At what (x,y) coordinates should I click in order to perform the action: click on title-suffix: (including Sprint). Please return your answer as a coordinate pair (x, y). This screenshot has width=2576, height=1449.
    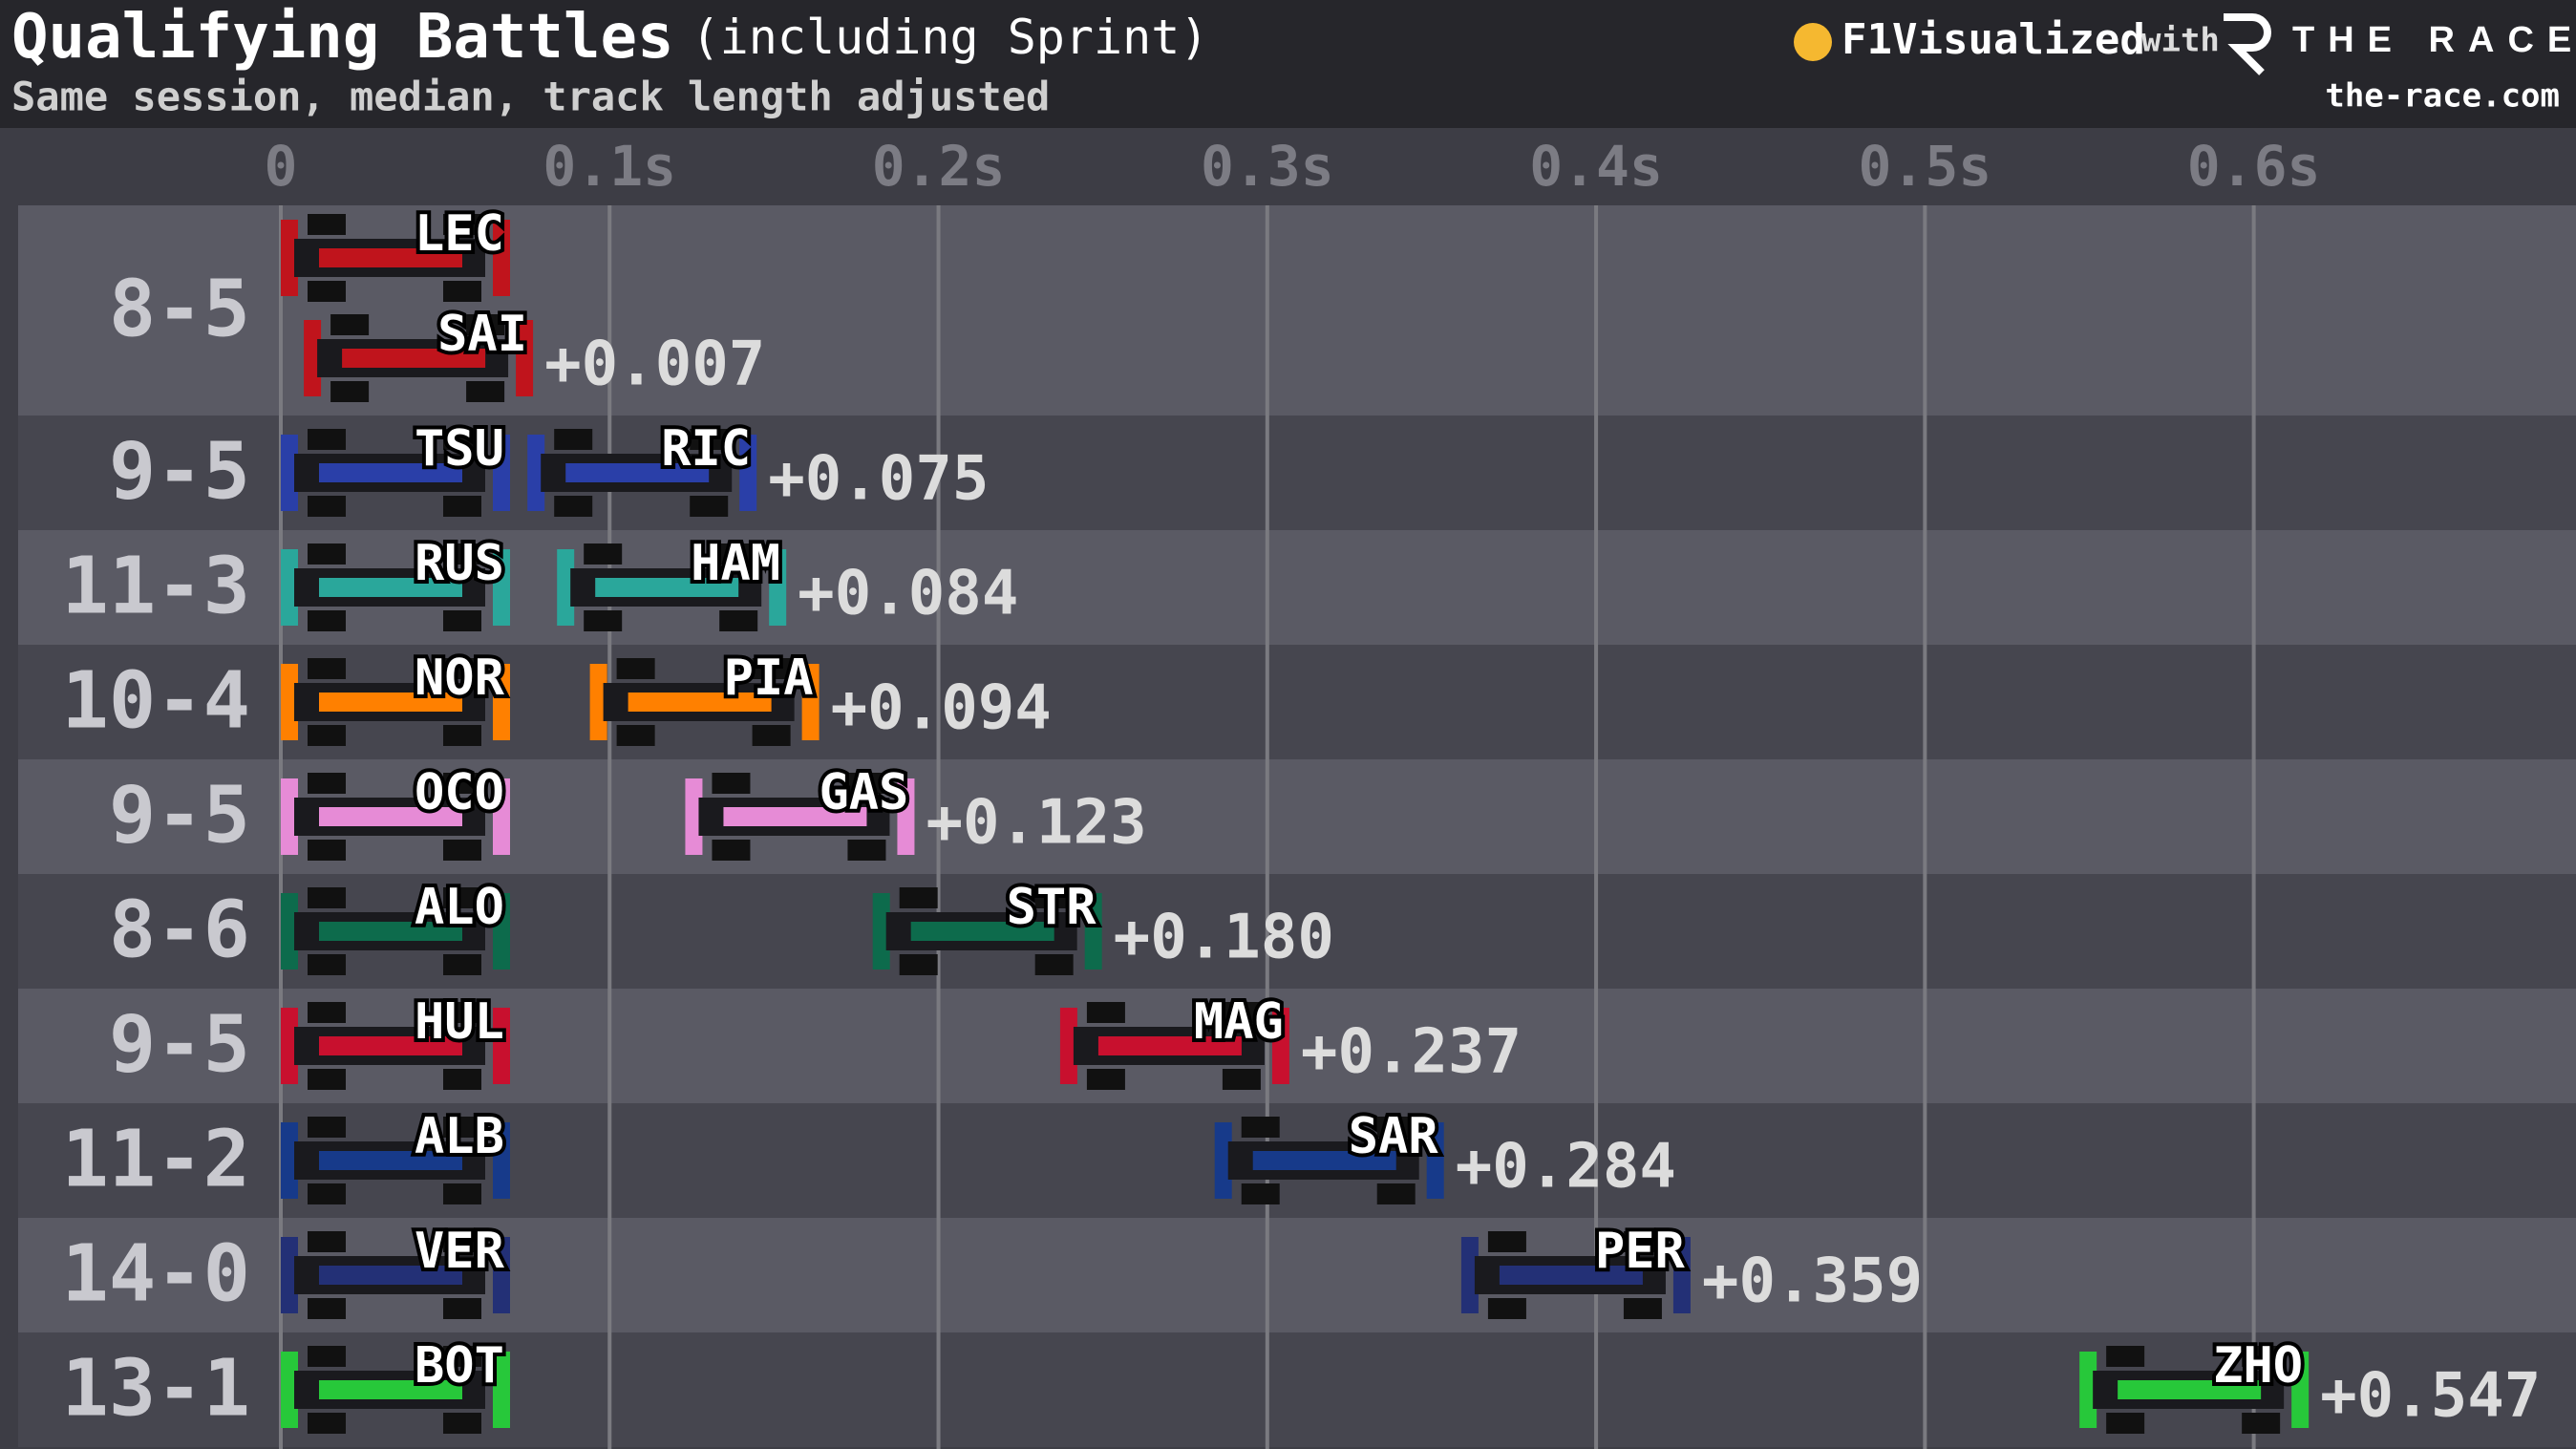
    Looking at the image, I should click on (950, 37).